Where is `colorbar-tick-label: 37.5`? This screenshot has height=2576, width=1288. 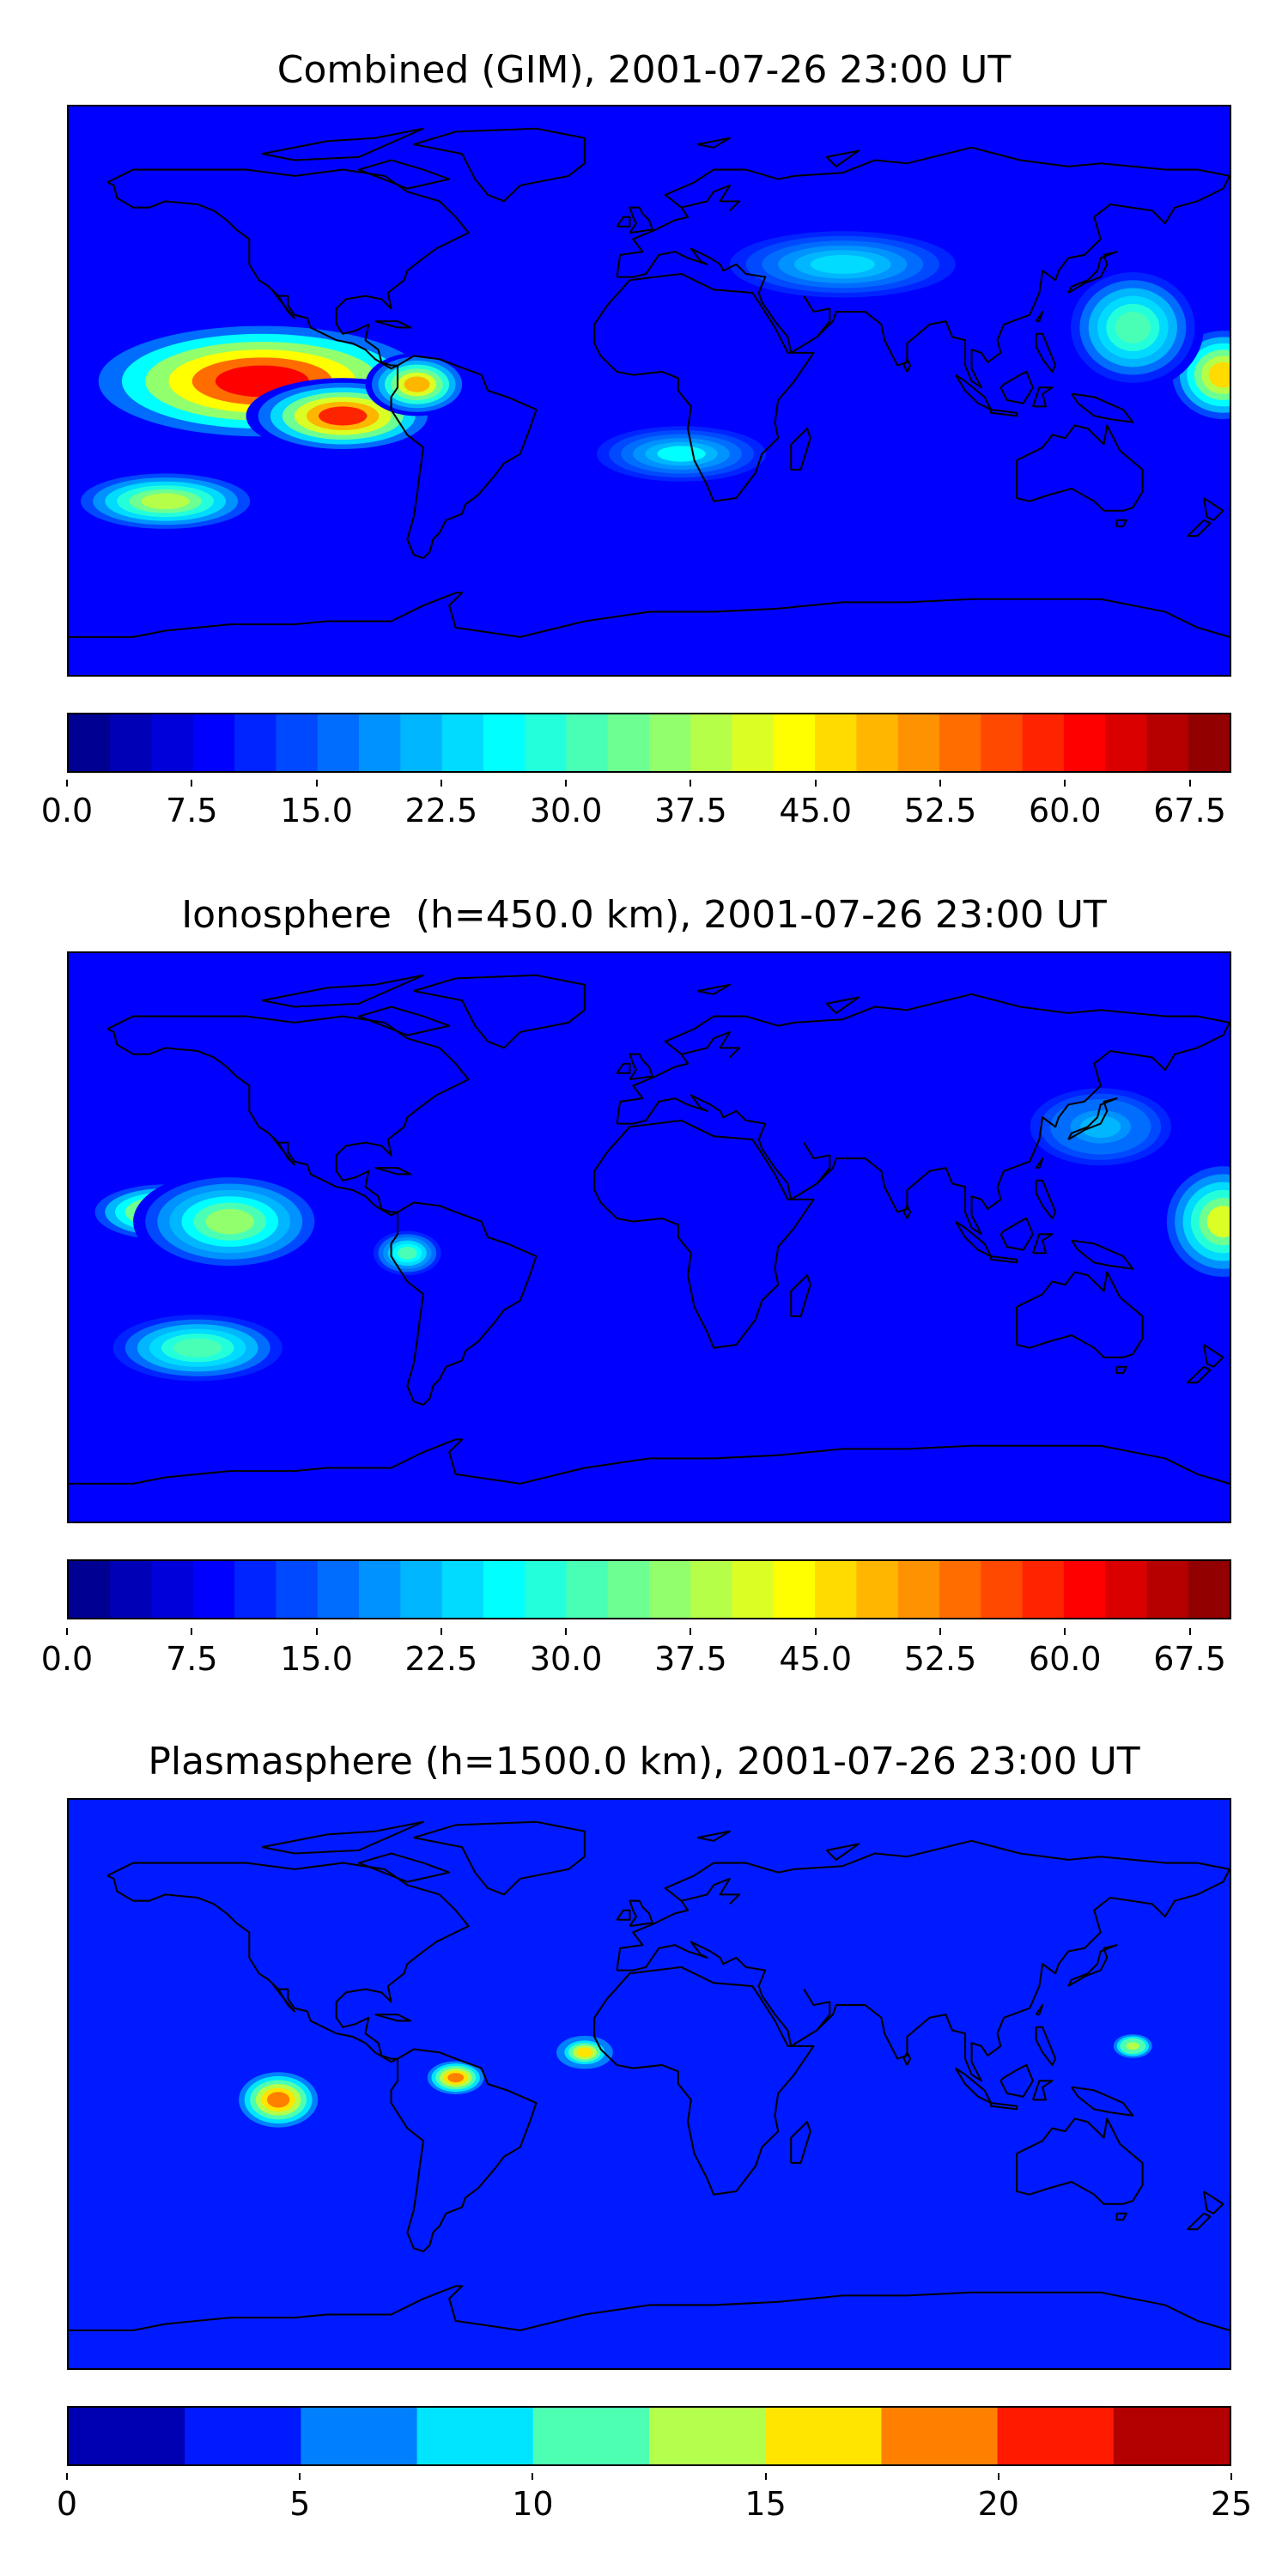 colorbar-tick-label: 37.5 is located at coordinates (691, 810).